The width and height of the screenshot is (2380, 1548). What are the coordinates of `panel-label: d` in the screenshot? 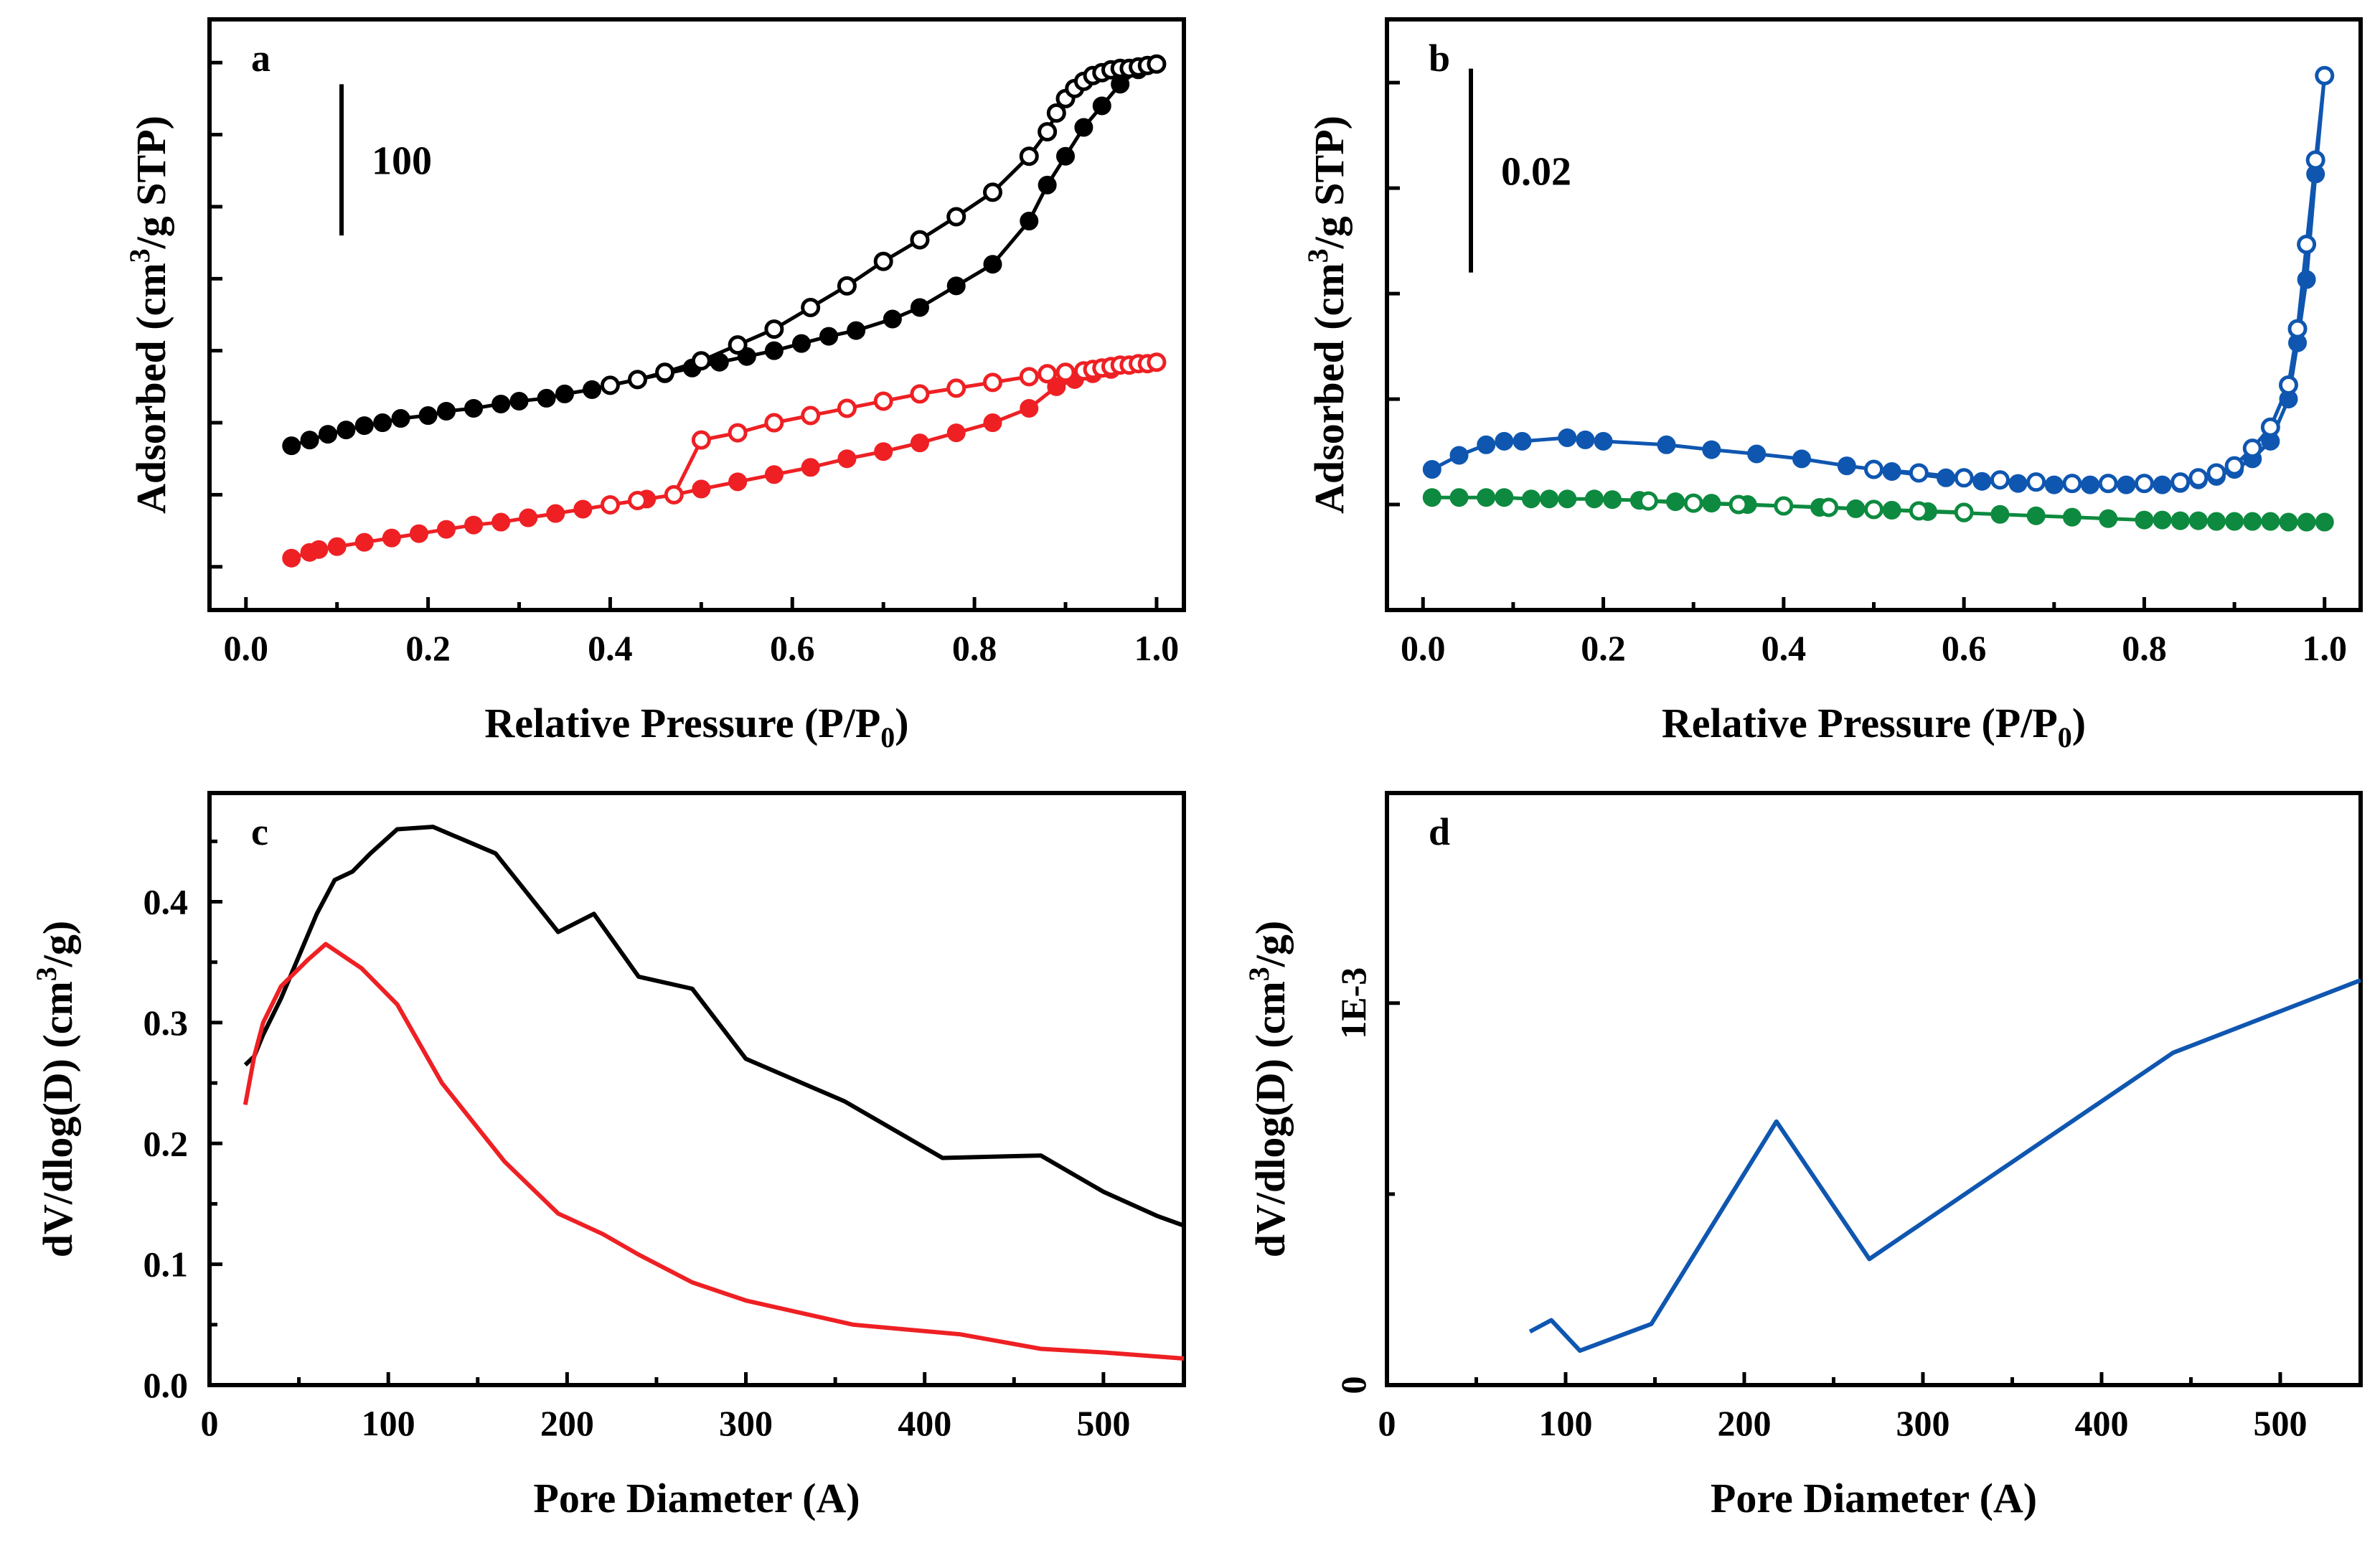 It's located at (1439, 832).